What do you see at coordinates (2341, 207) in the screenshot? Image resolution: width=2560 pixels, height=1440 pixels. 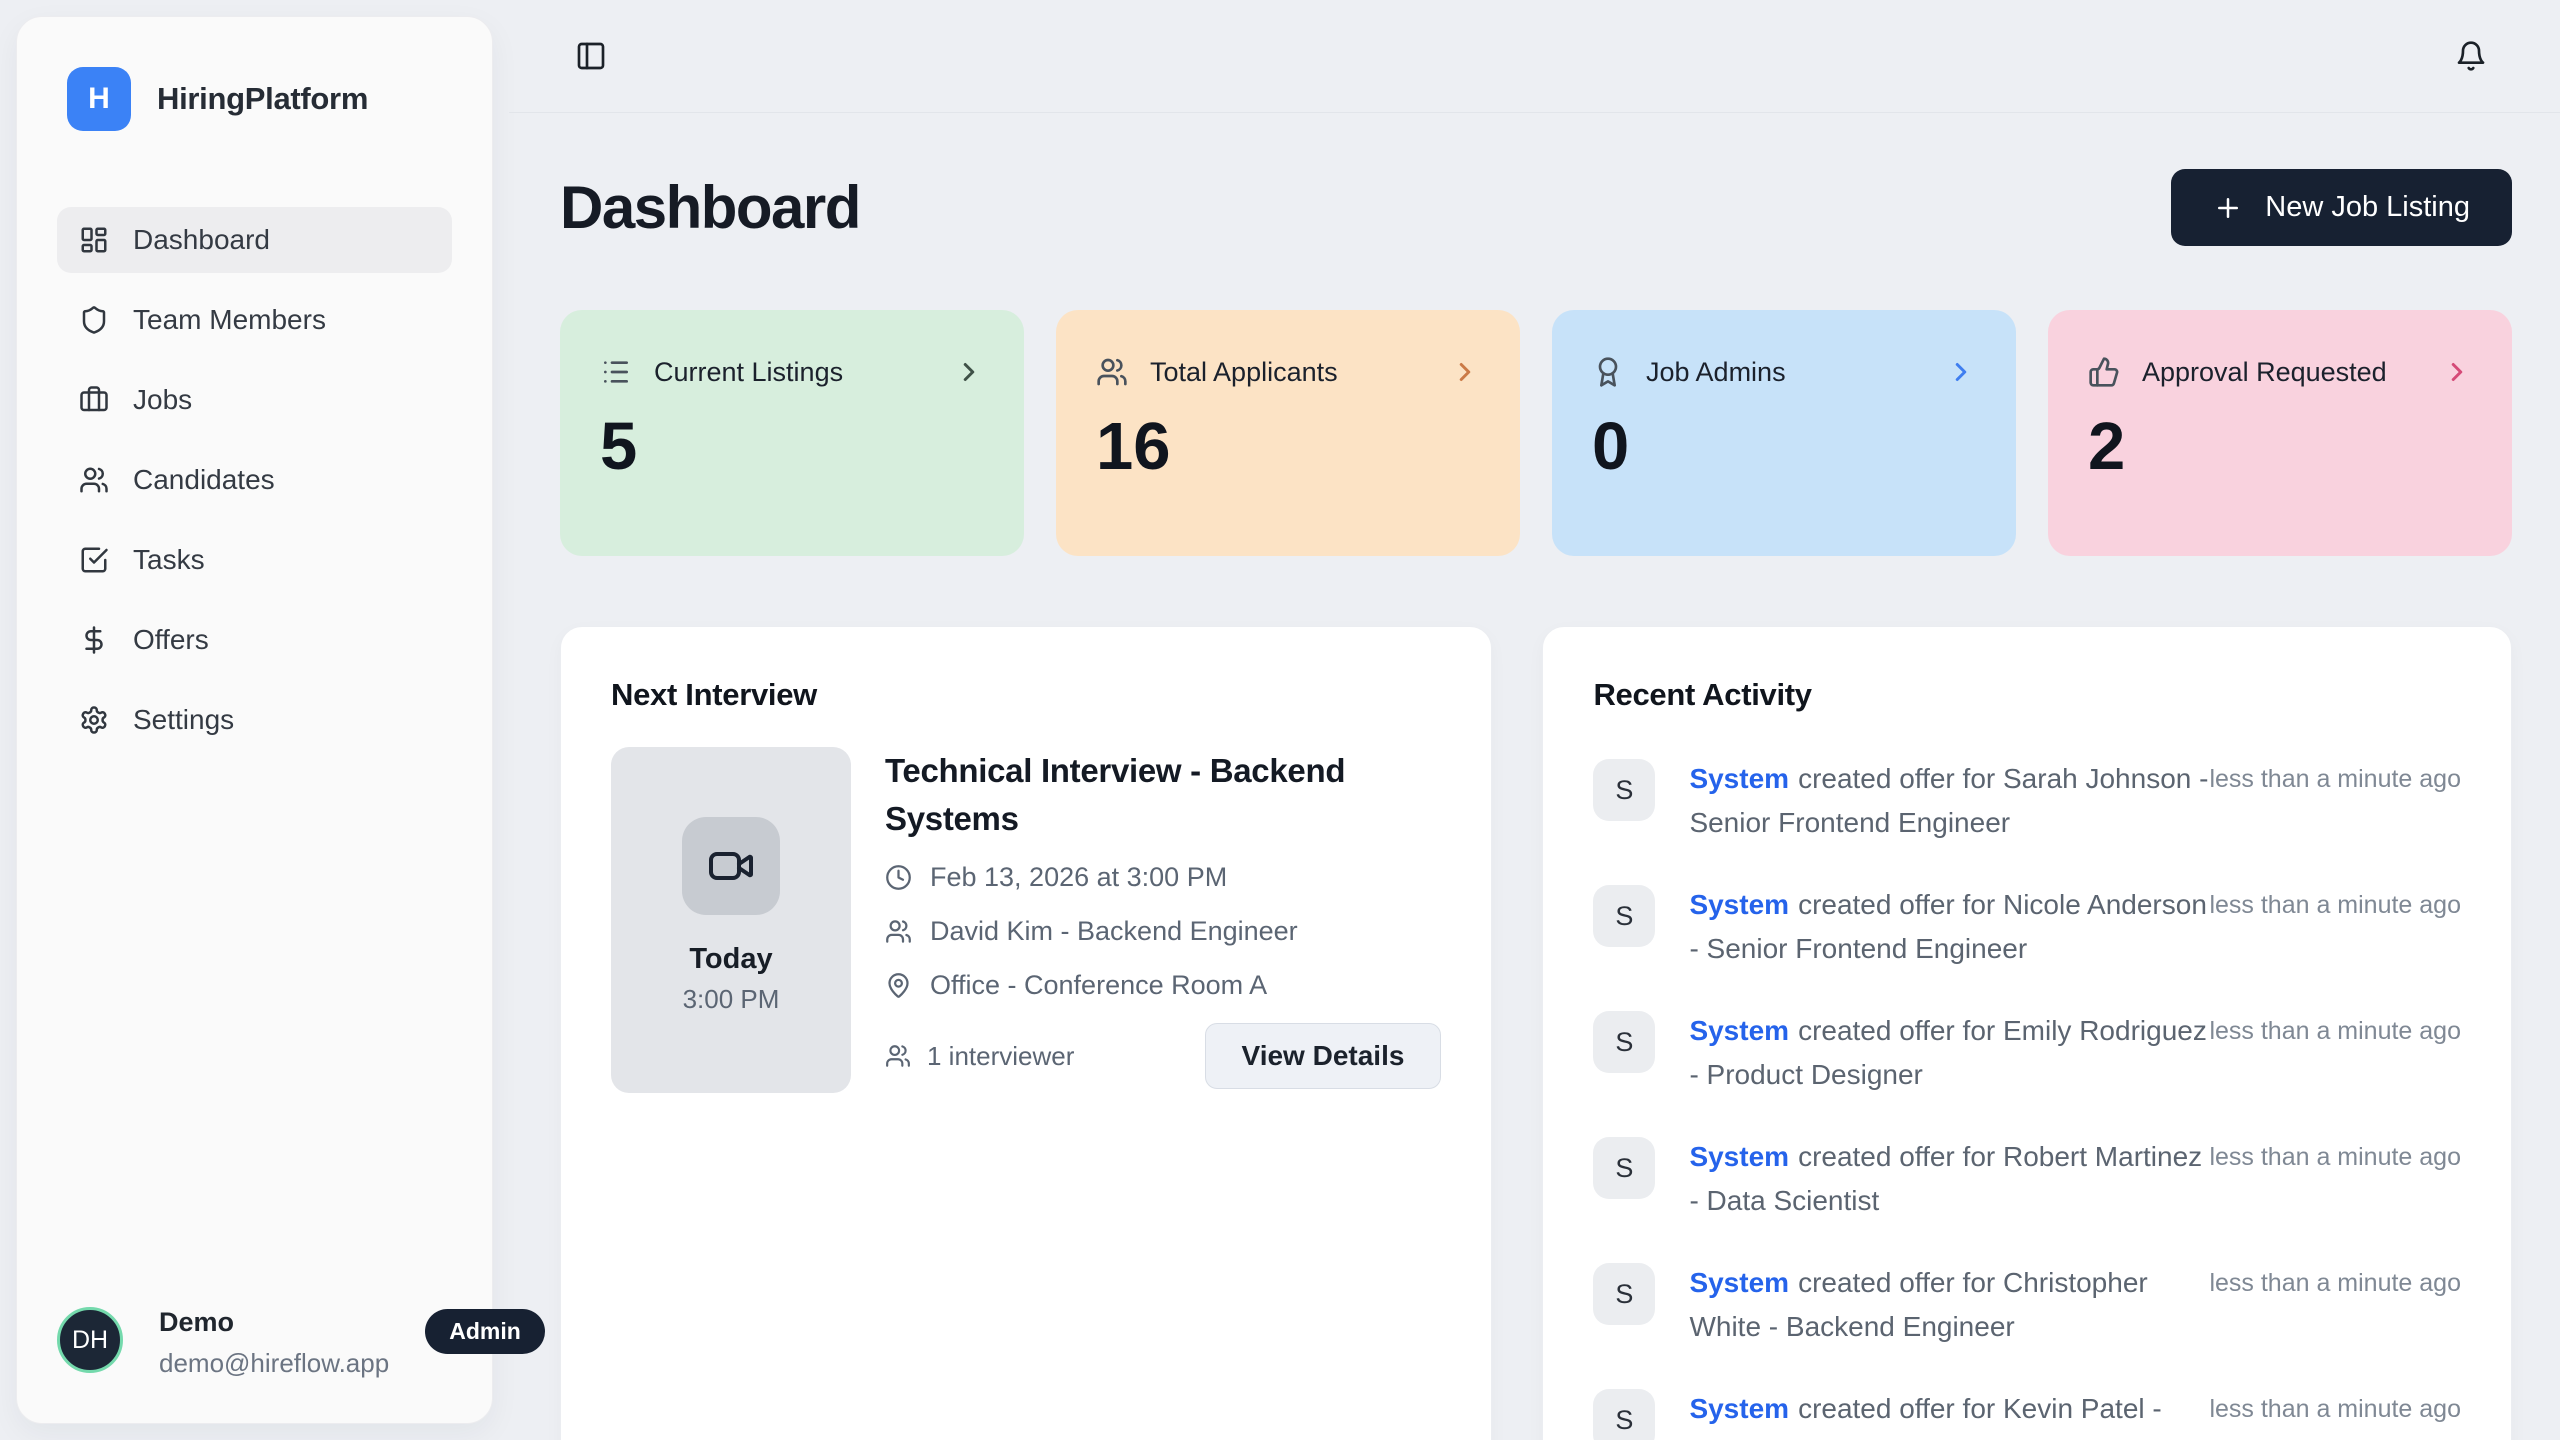 I see `new-job-listing-button: New Job Listing` at bounding box center [2341, 207].